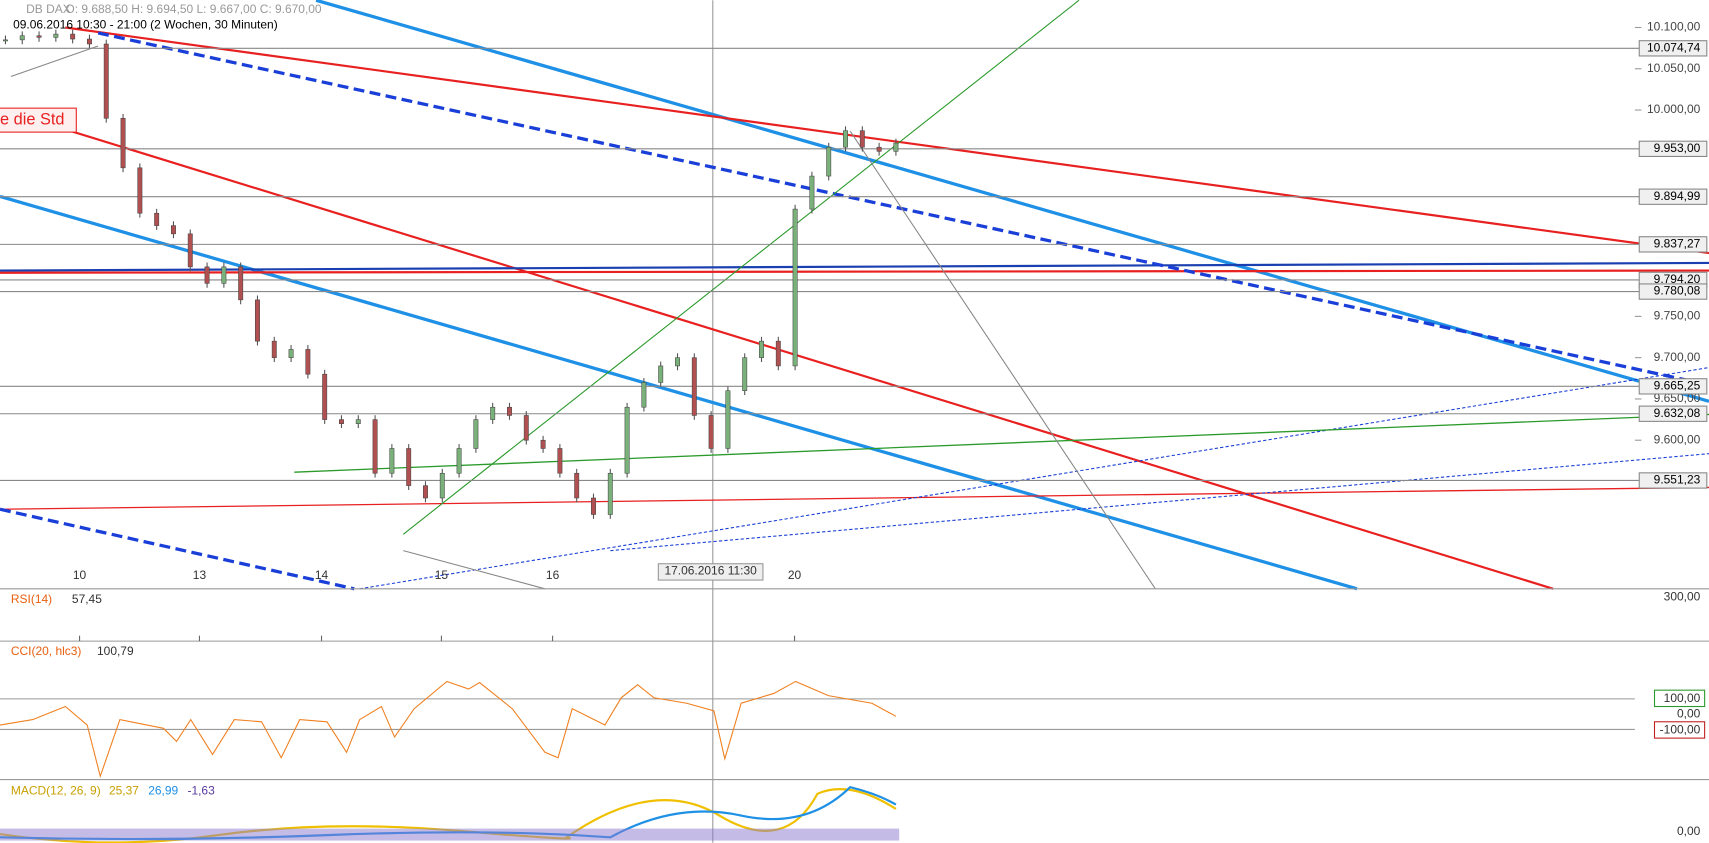 The height and width of the screenshot is (843, 1709). I want to click on annotation-box, so click(38, 120).